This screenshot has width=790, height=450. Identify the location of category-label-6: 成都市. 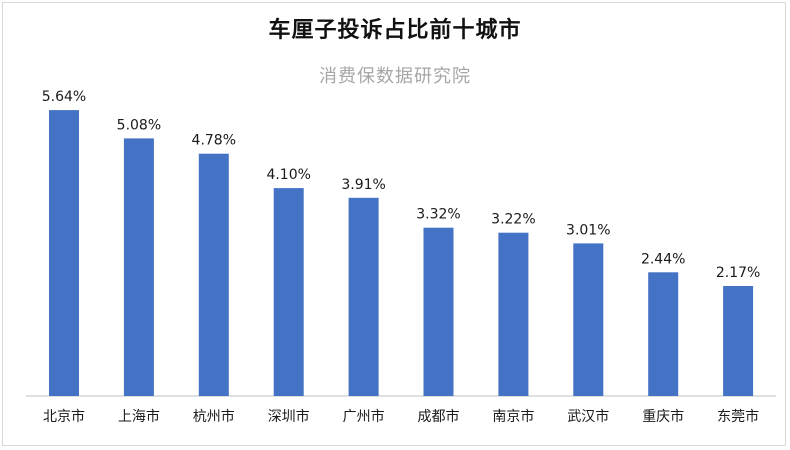
(439, 416).